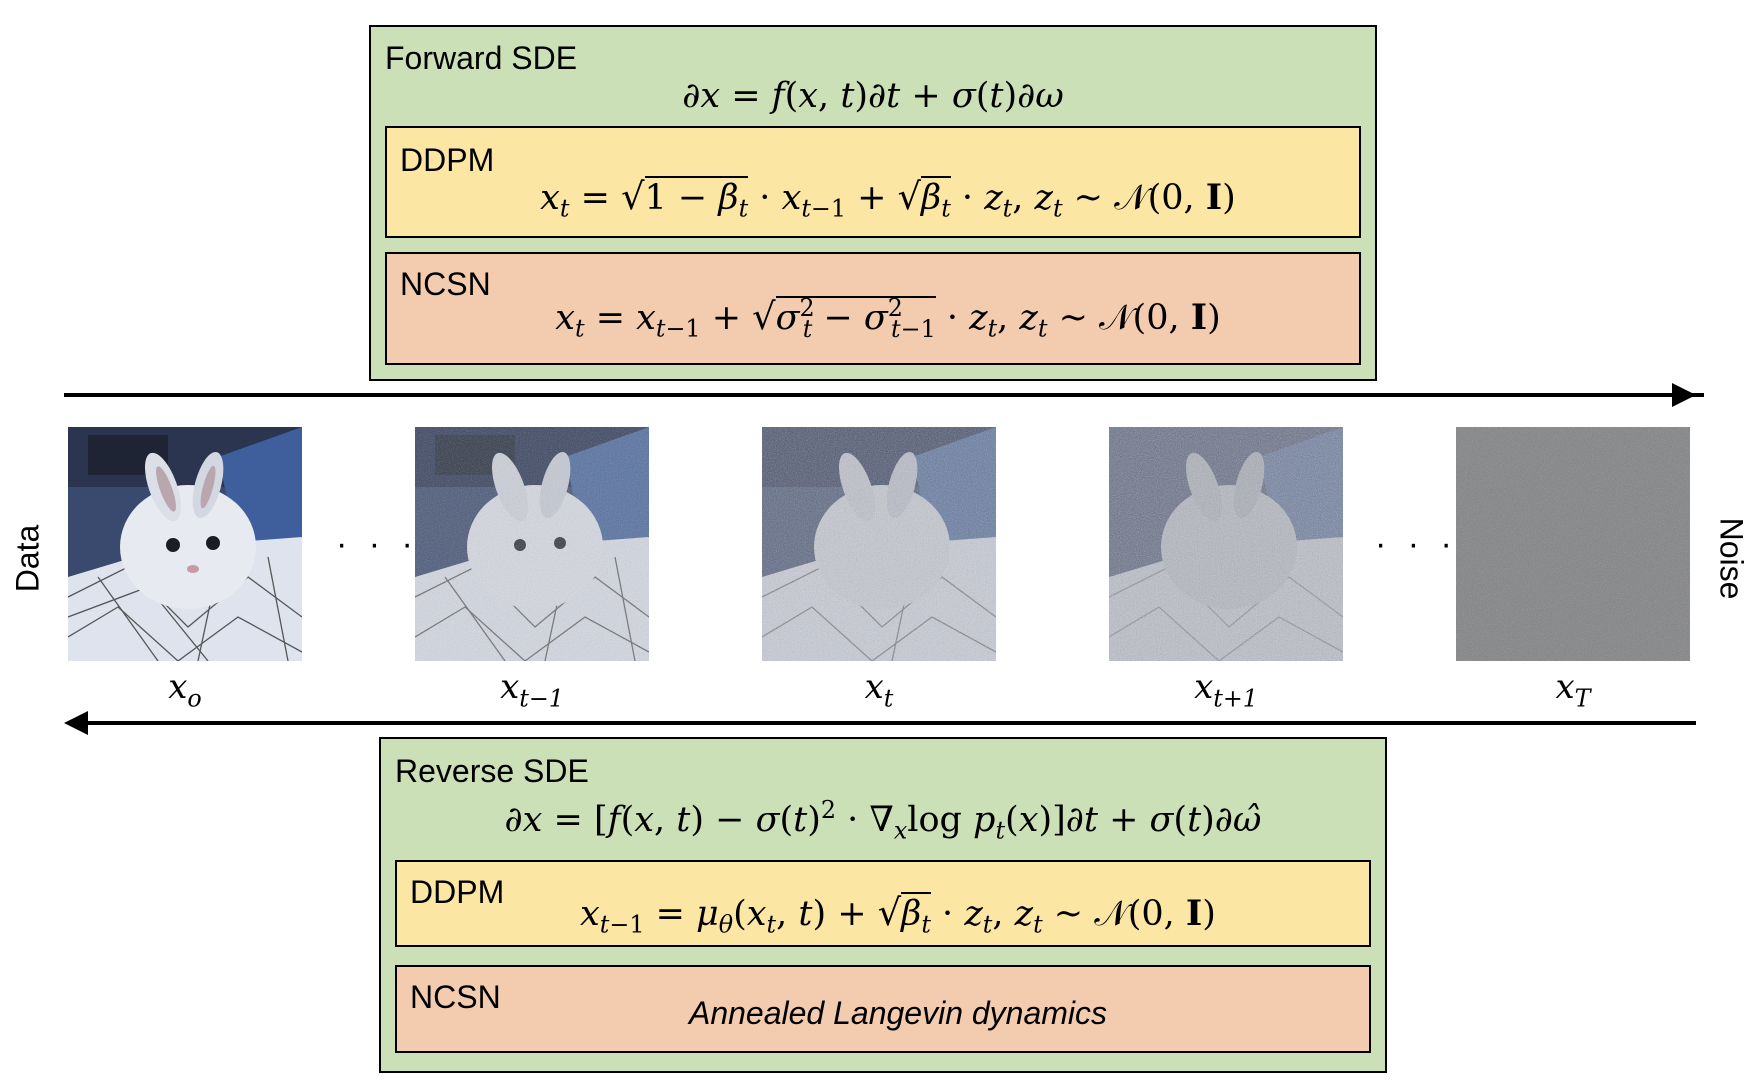 The height and width of the screenshot is (1088, 1752). What do you see at coordinates (1226, 690) in the screenshot?
I see `label-xt-plus-1: xt+1` at bounding box center [1226, 690].